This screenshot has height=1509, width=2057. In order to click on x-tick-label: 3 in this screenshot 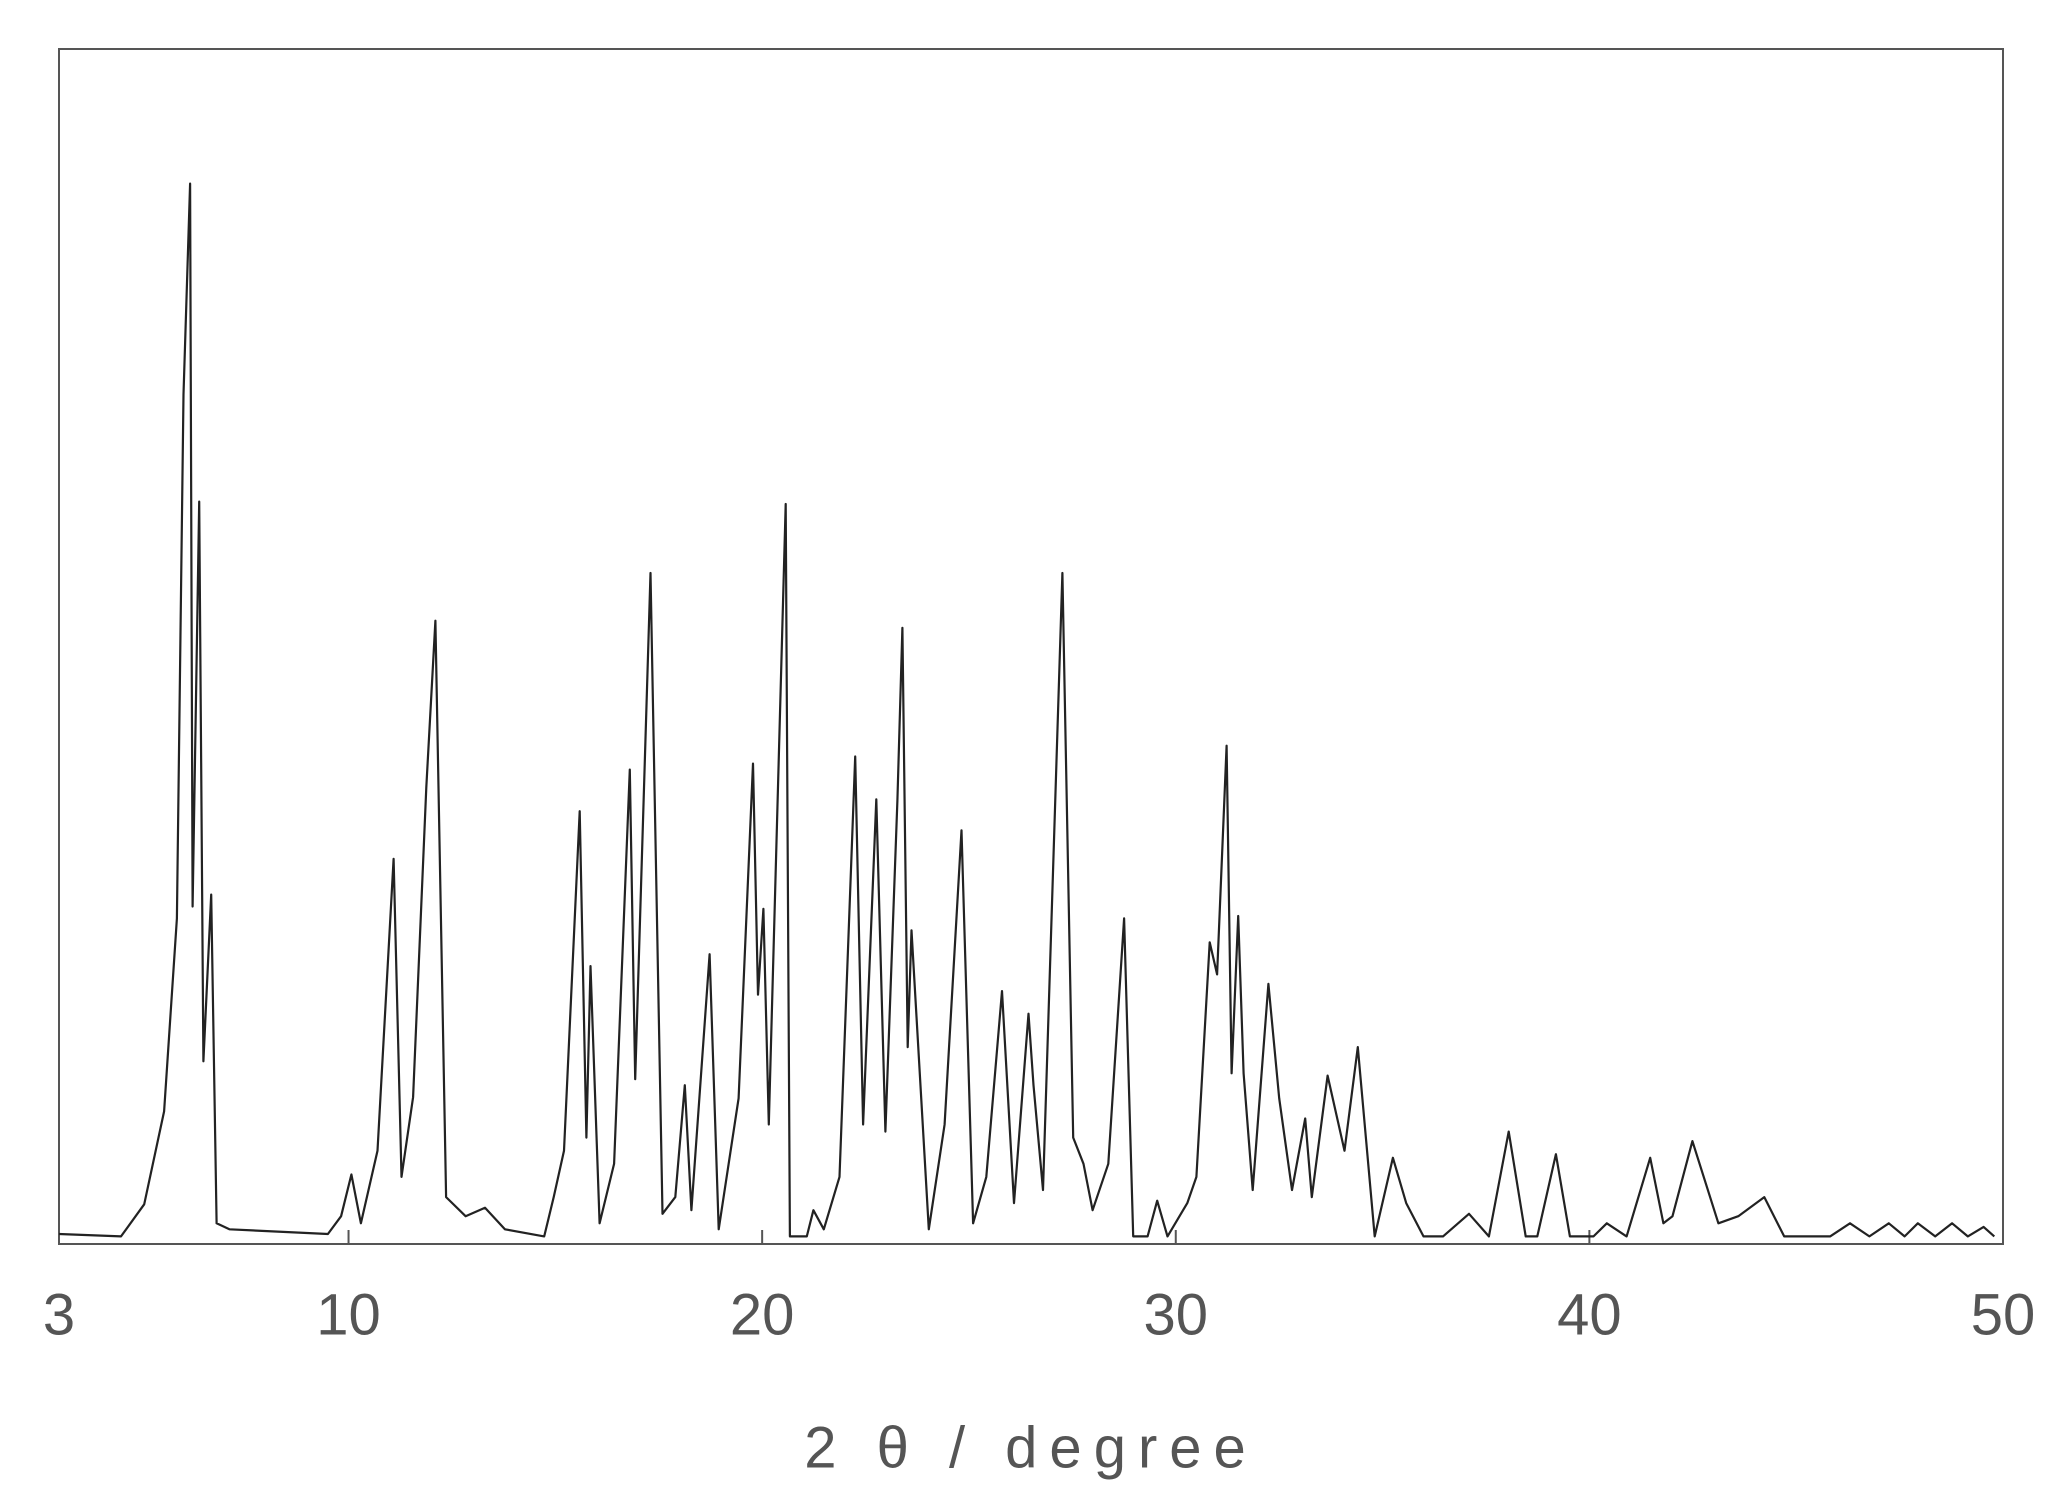, I will do `click(59, 1314)`.